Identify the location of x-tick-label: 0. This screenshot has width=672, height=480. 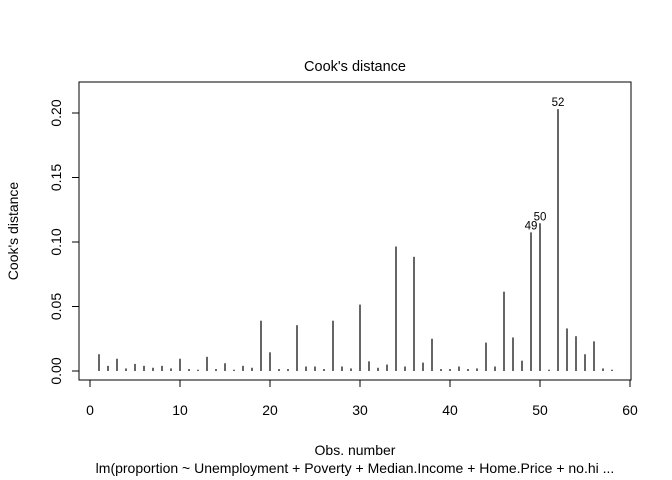
(90, 410).